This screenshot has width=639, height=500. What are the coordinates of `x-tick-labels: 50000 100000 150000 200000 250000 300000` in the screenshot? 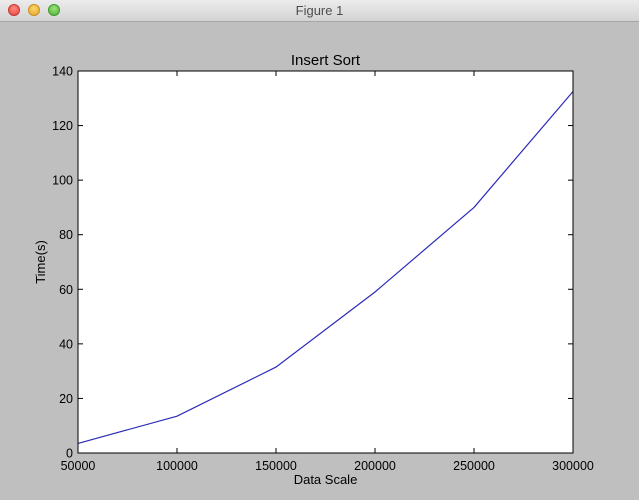 It's located at (327, 466).